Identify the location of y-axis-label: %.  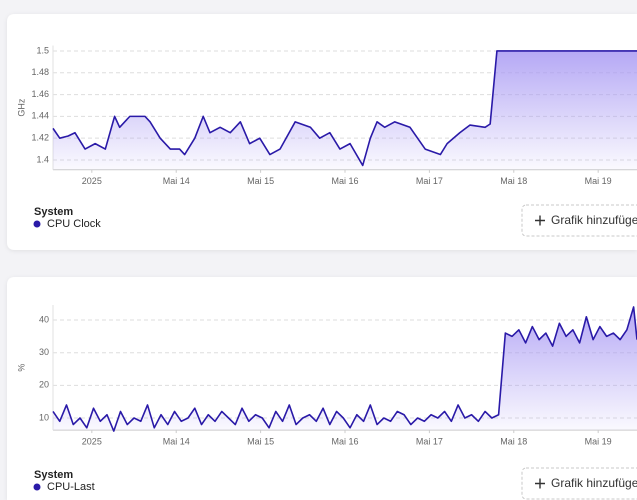
(21, 368).